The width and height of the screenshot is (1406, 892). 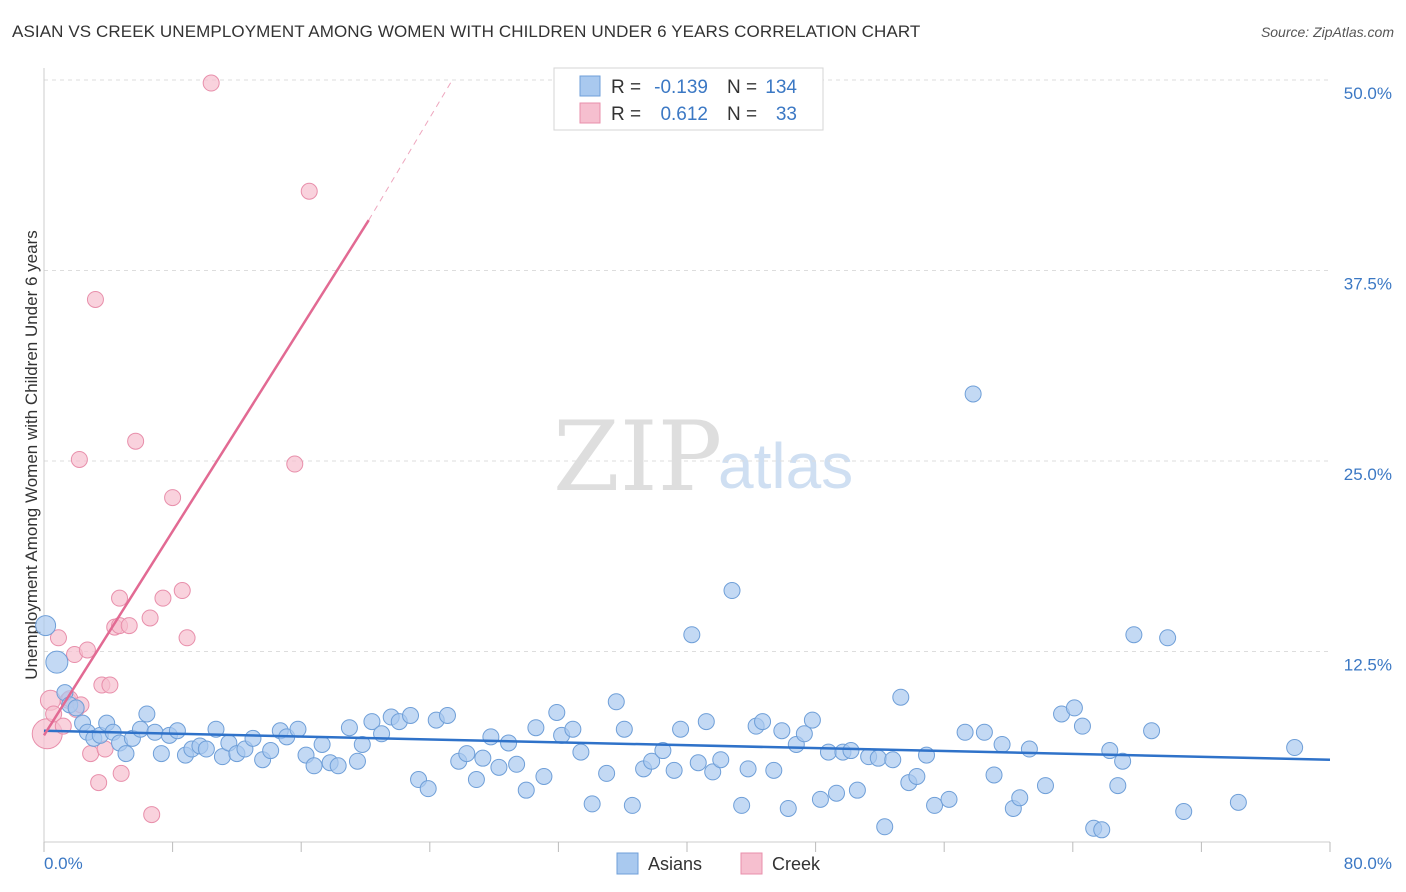 What do you see at coordinates (1368, 379) in the screenshot?
I see `y-tick-labels: 12.5% 25.0% 37.5% 50.0%` at bounding box center [1368, 379].